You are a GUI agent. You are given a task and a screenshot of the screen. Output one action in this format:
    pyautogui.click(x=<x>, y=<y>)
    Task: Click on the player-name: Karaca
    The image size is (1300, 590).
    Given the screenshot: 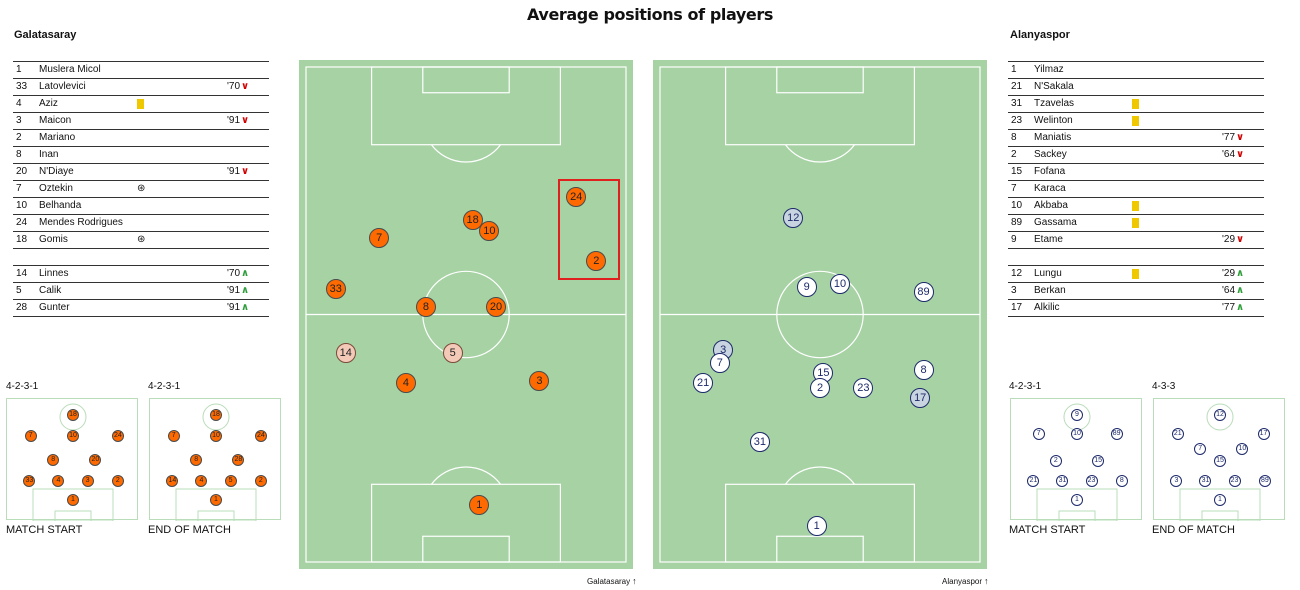 What is the action you would take?
    pyautogui.click(x=1050, y=188)
    